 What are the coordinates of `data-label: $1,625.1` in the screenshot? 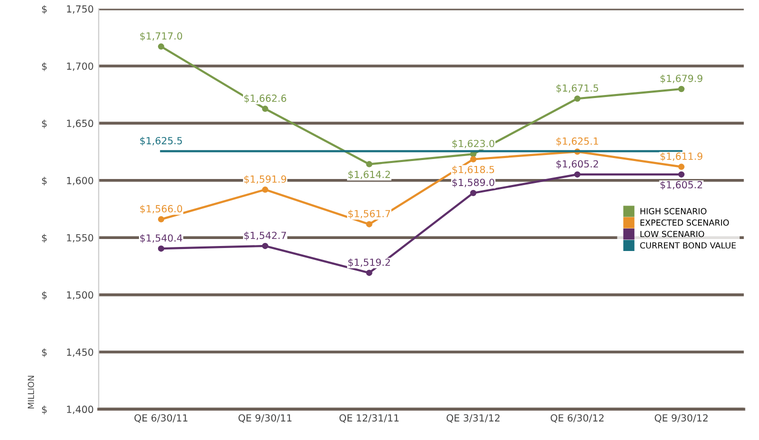 It's located at (577, 141).